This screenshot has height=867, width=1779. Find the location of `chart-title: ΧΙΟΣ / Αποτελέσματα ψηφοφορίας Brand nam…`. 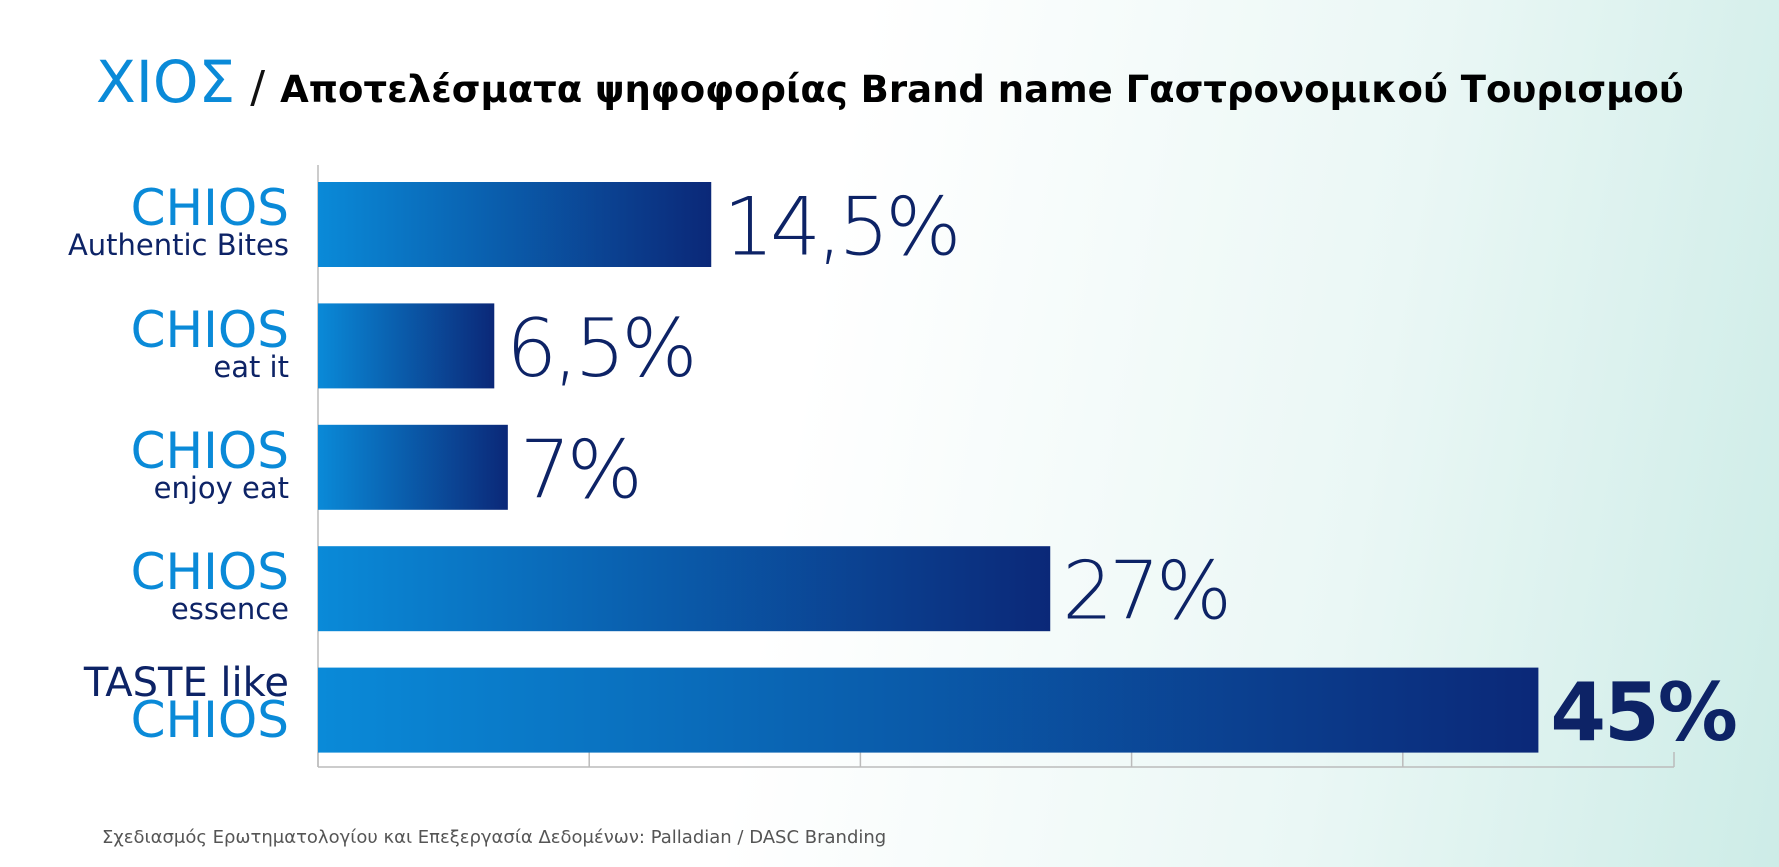

chart-title: ΧΙΟΣ / Αποτελέσματα ψηφοφορίας Brand nam… is located at coordinates (890, 82).